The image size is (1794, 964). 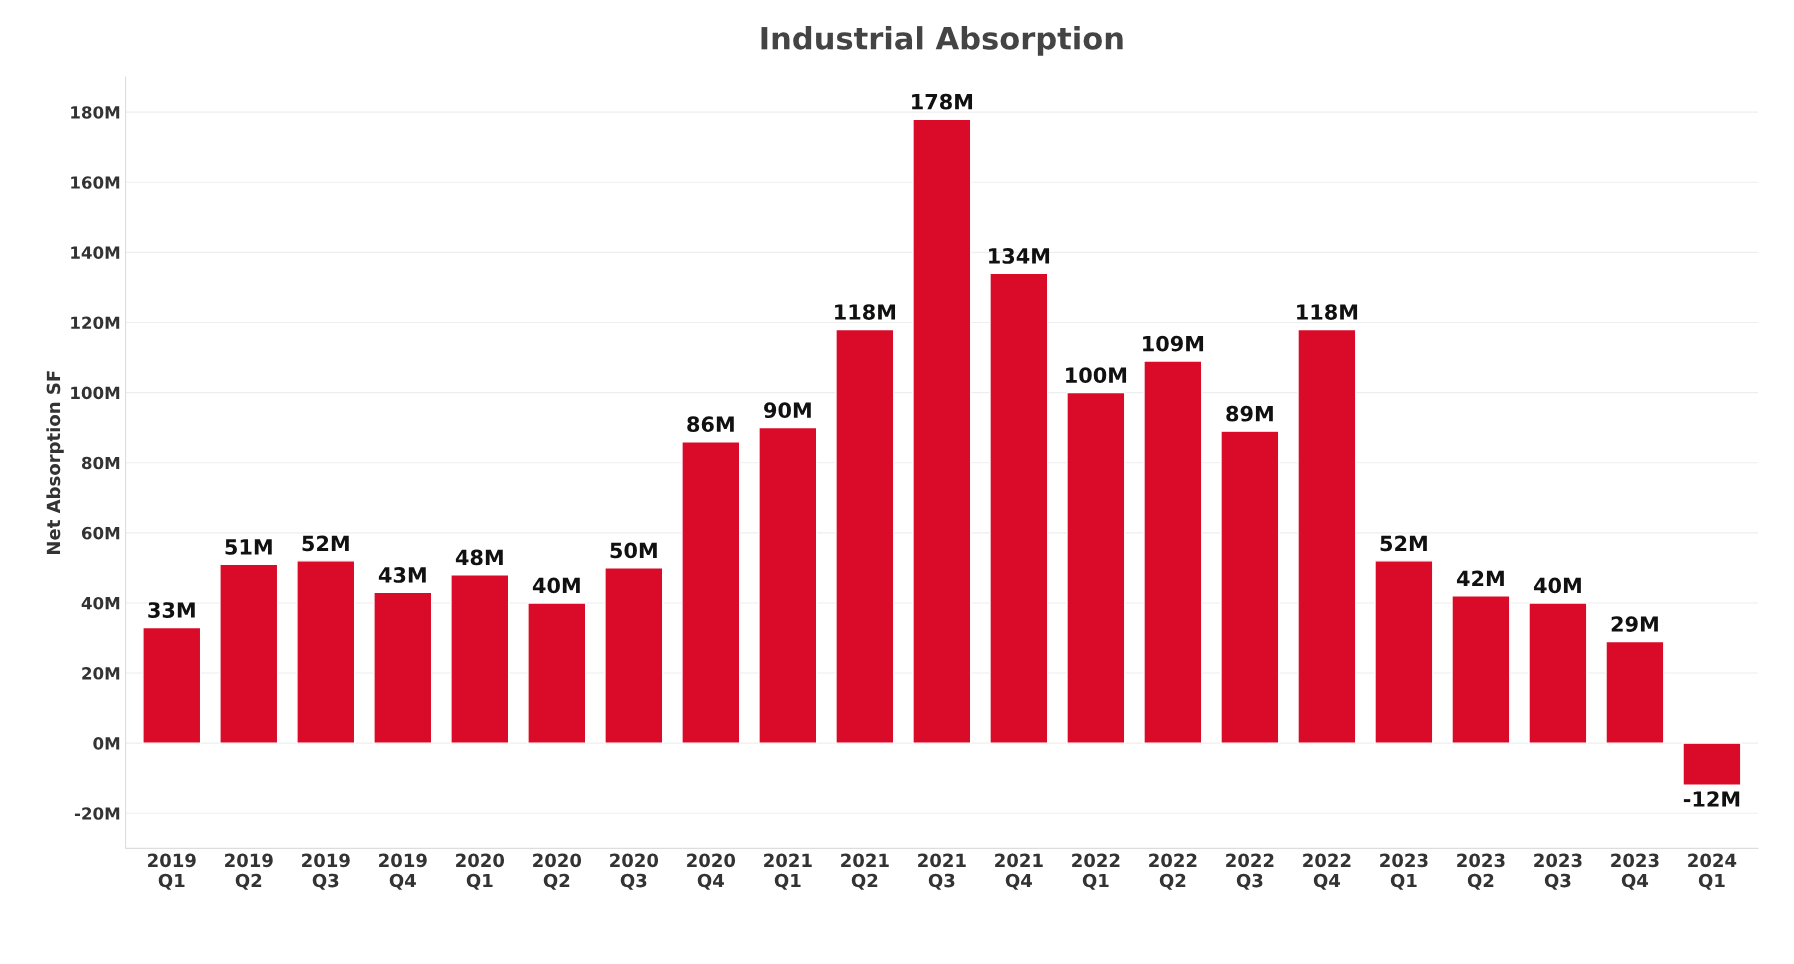 What do you see at coordinates (95, 112) in the screenshot?
I see `y-tick-label: 180M` at bounding box center [95, 112].